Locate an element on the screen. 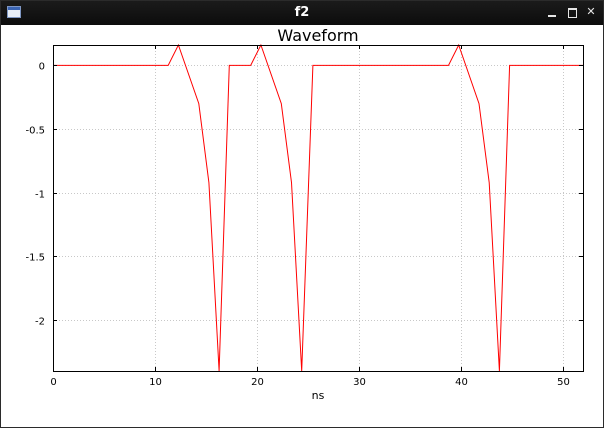 The image size is (604, 428). chart-title: Waveform is located at coordinates (317, 35).